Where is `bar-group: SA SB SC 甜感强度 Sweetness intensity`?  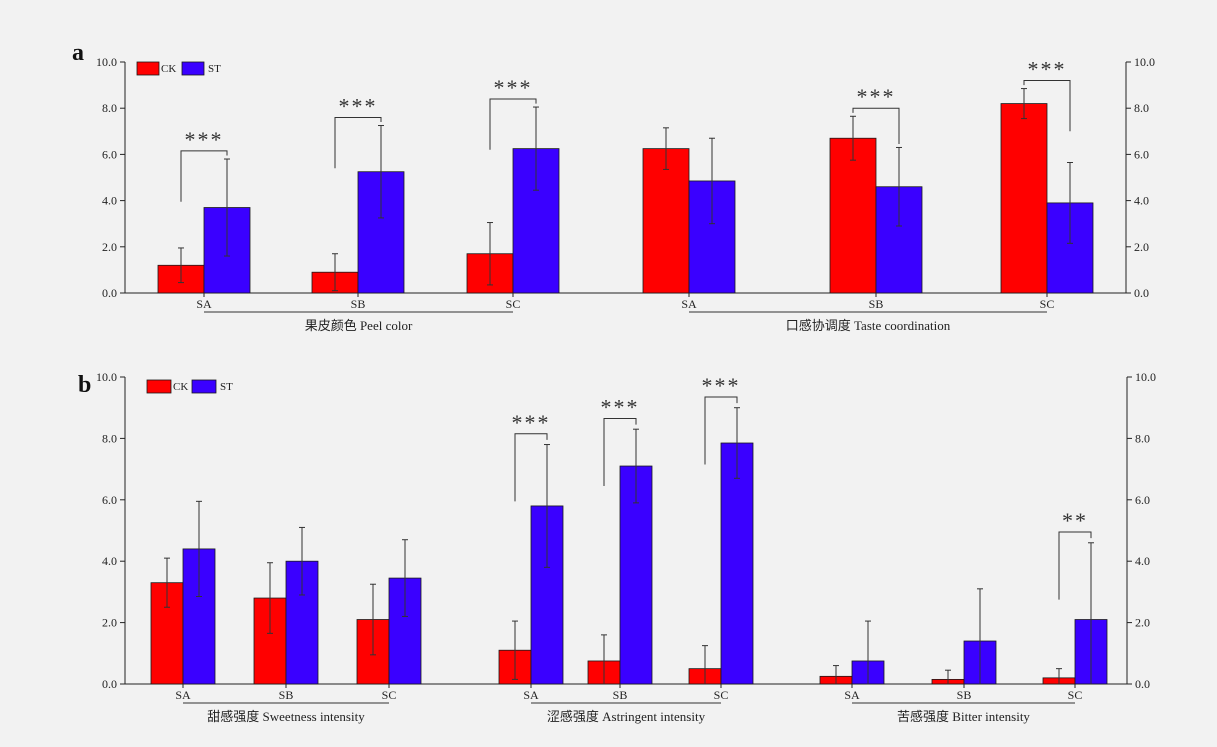 bar-group: SA SB SC 甜感强度 Sweetness intensity is located at coordinates (286, 612).